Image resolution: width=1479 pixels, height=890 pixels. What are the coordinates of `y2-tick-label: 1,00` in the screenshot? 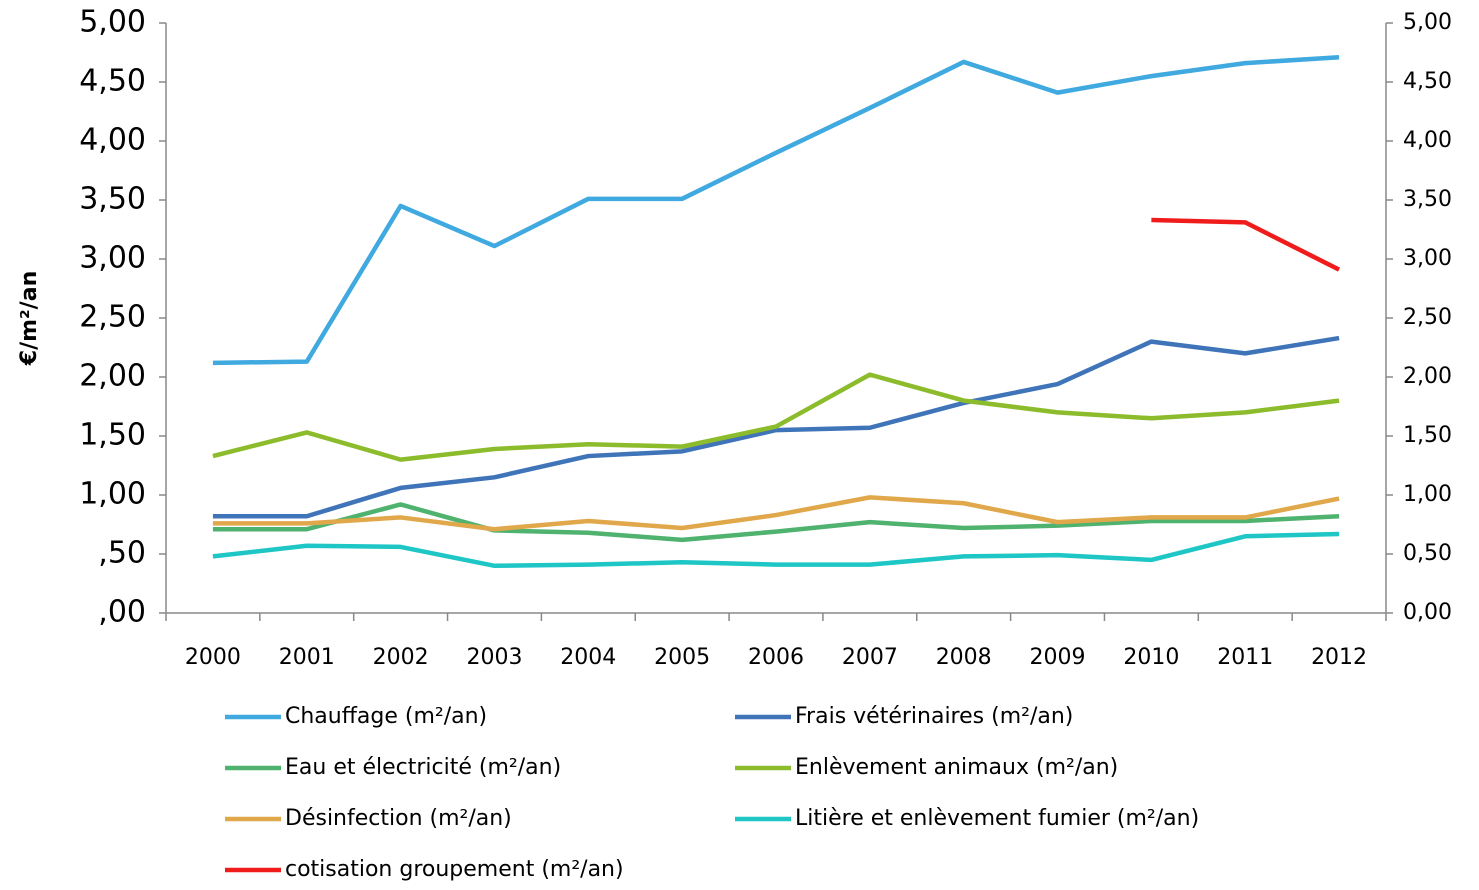 It's located at (1427, 494).